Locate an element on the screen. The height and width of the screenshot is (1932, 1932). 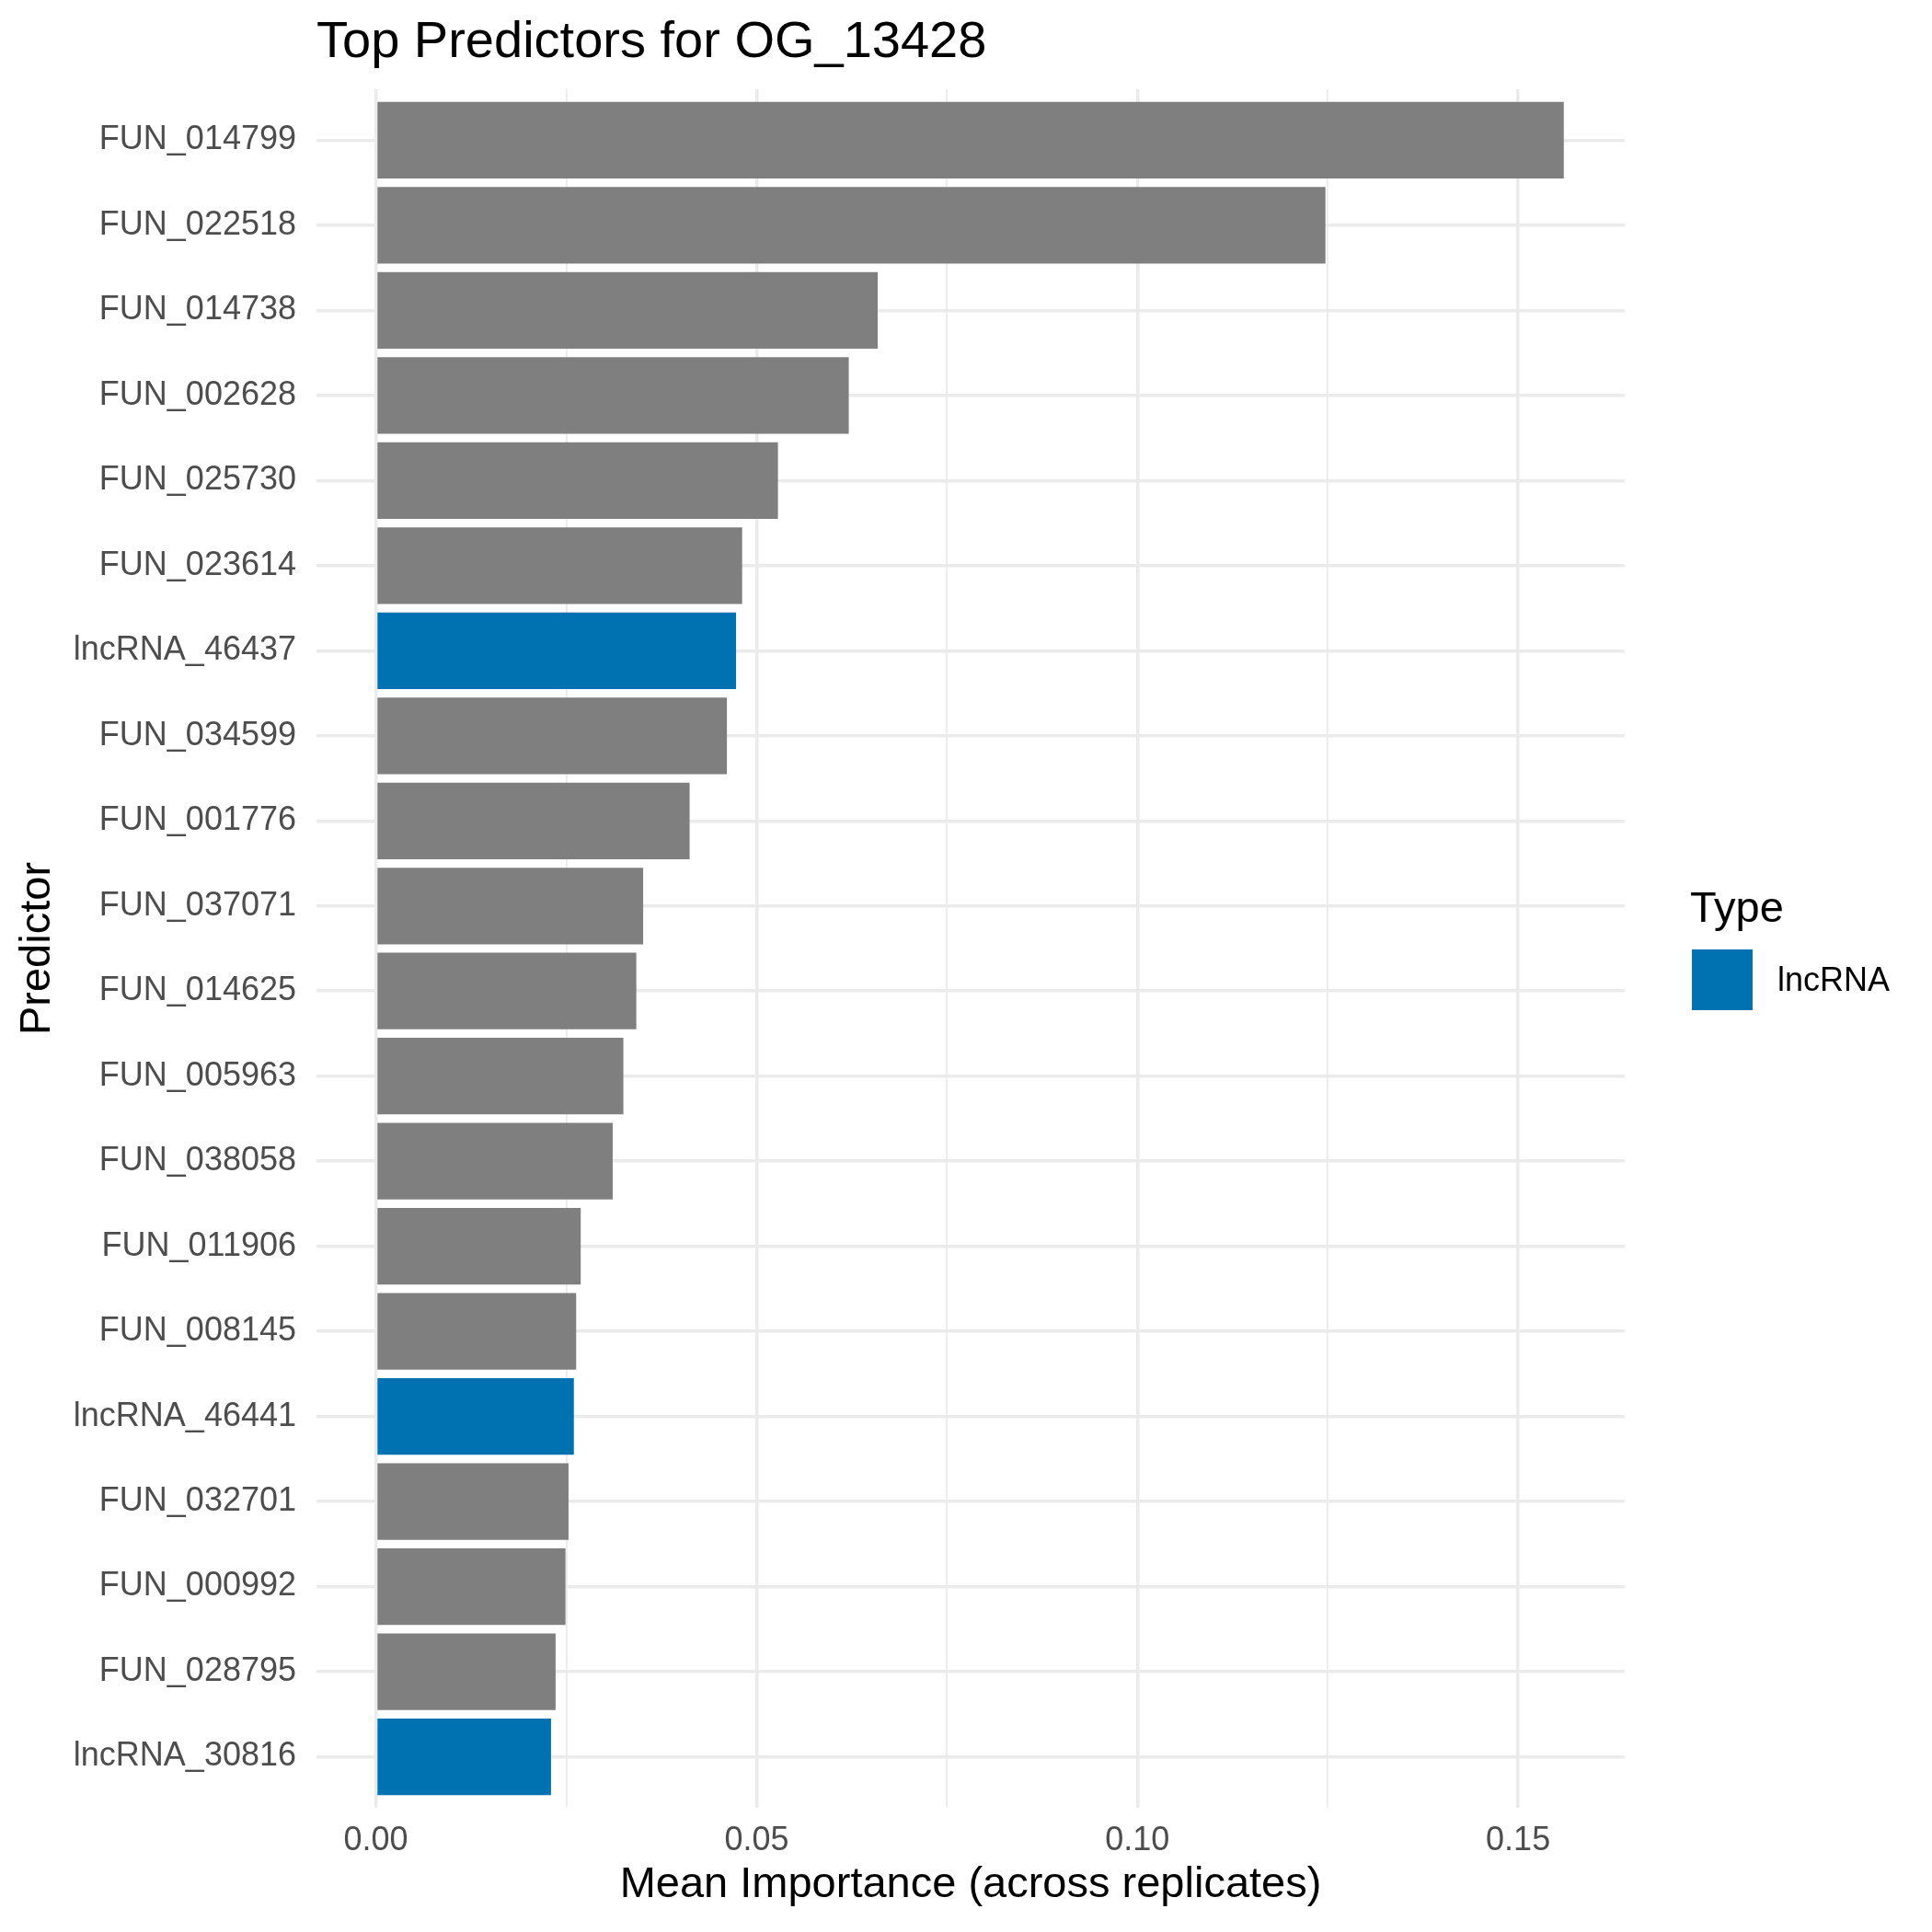
y-tick-label: FUN_037071 is located at coordinates (197, 903).